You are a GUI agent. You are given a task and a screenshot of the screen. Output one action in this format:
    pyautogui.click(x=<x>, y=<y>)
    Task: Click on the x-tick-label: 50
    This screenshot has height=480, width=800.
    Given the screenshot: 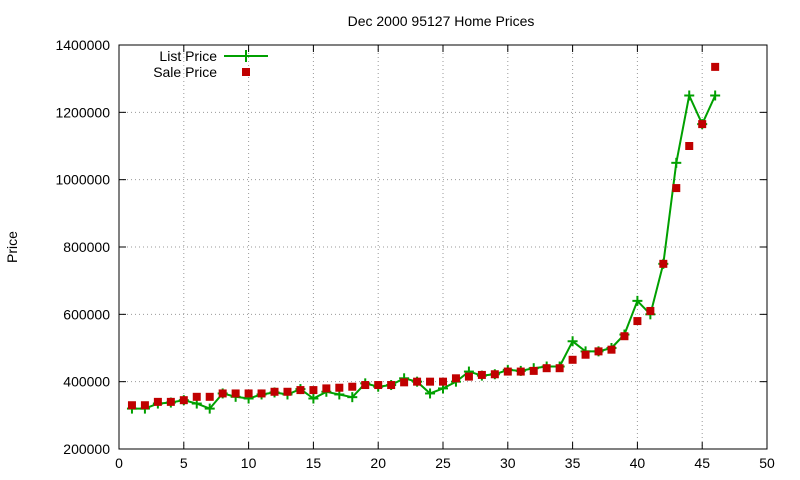 What is the action you would take?
    pyautogui.click(x=767, y=463)
    